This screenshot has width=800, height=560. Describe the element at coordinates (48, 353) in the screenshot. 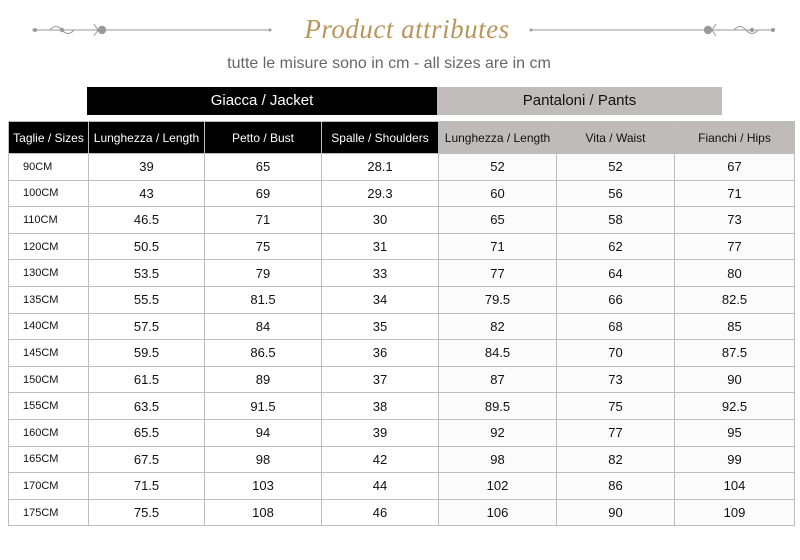

I see `size-cell: 145CM` at that location.